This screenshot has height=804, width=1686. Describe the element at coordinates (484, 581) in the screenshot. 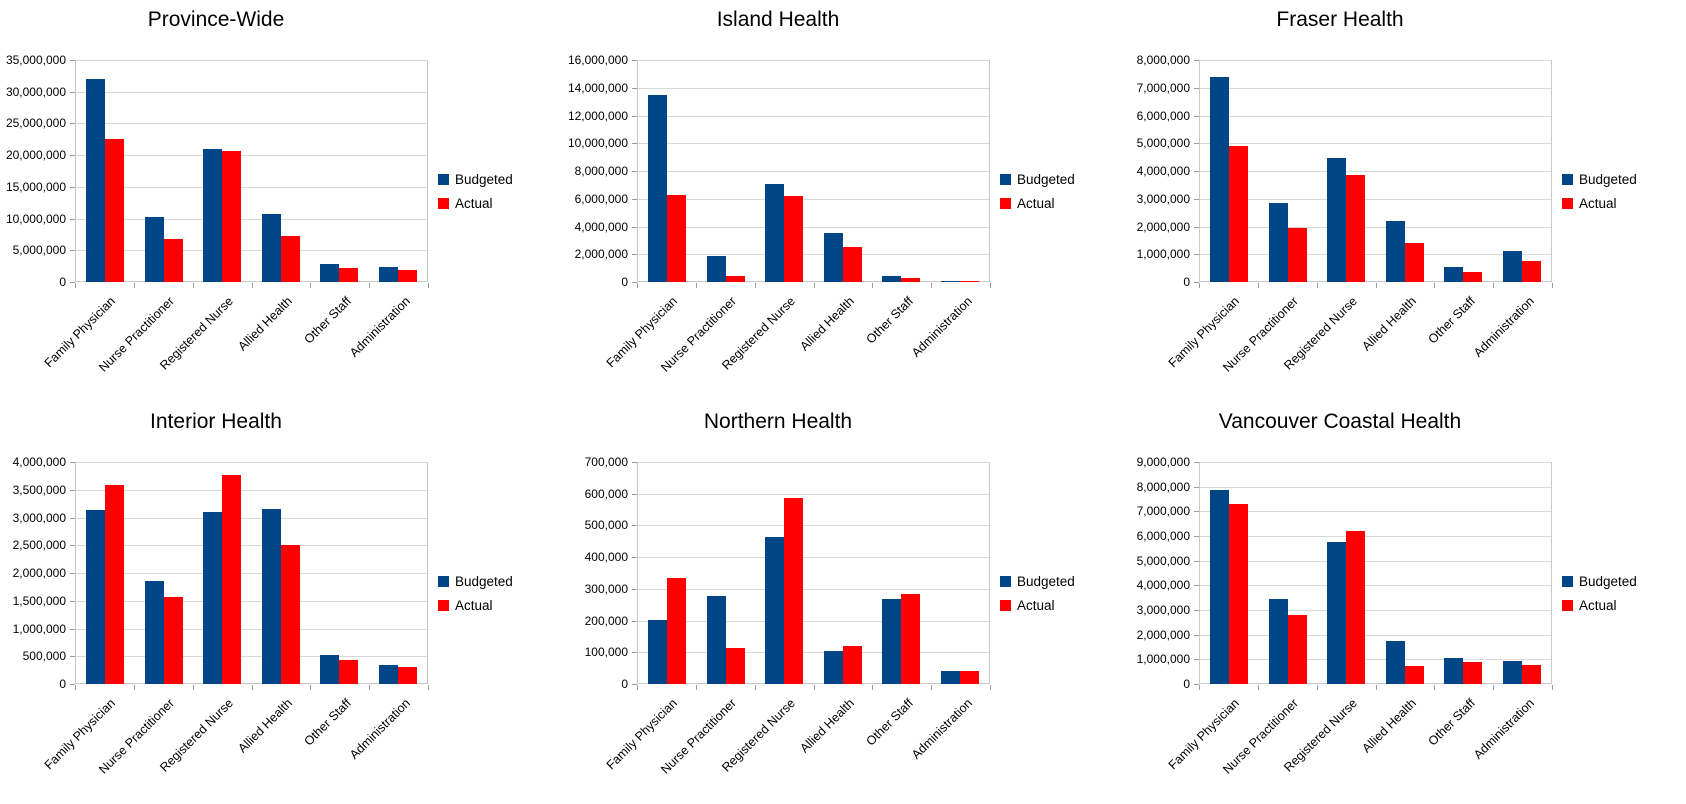

I see `legend-label: Budgeted` at that location.